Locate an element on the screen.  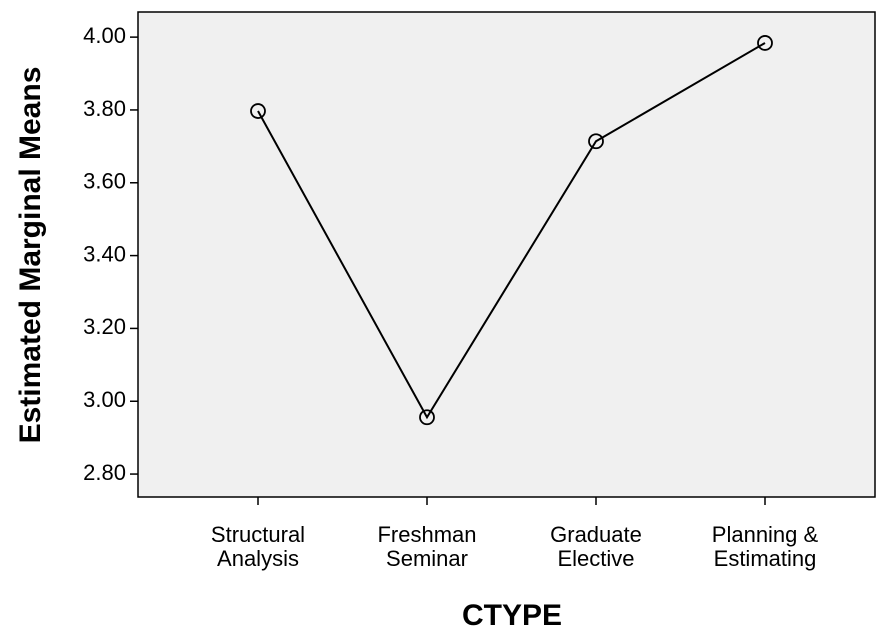
x-tick-label-line: Elective is located at coordinates (595, 558).